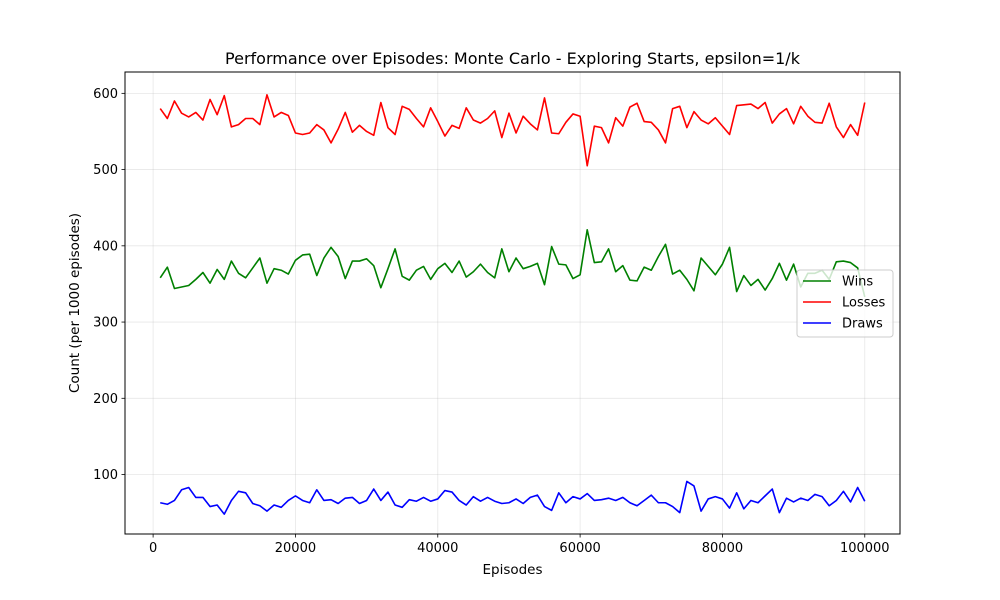 The height and width of the screenshot is (600, 1000). Describe the element at coordinates (579, 548) in the screenshot. I see `x-tick-label: 60000` at that location.